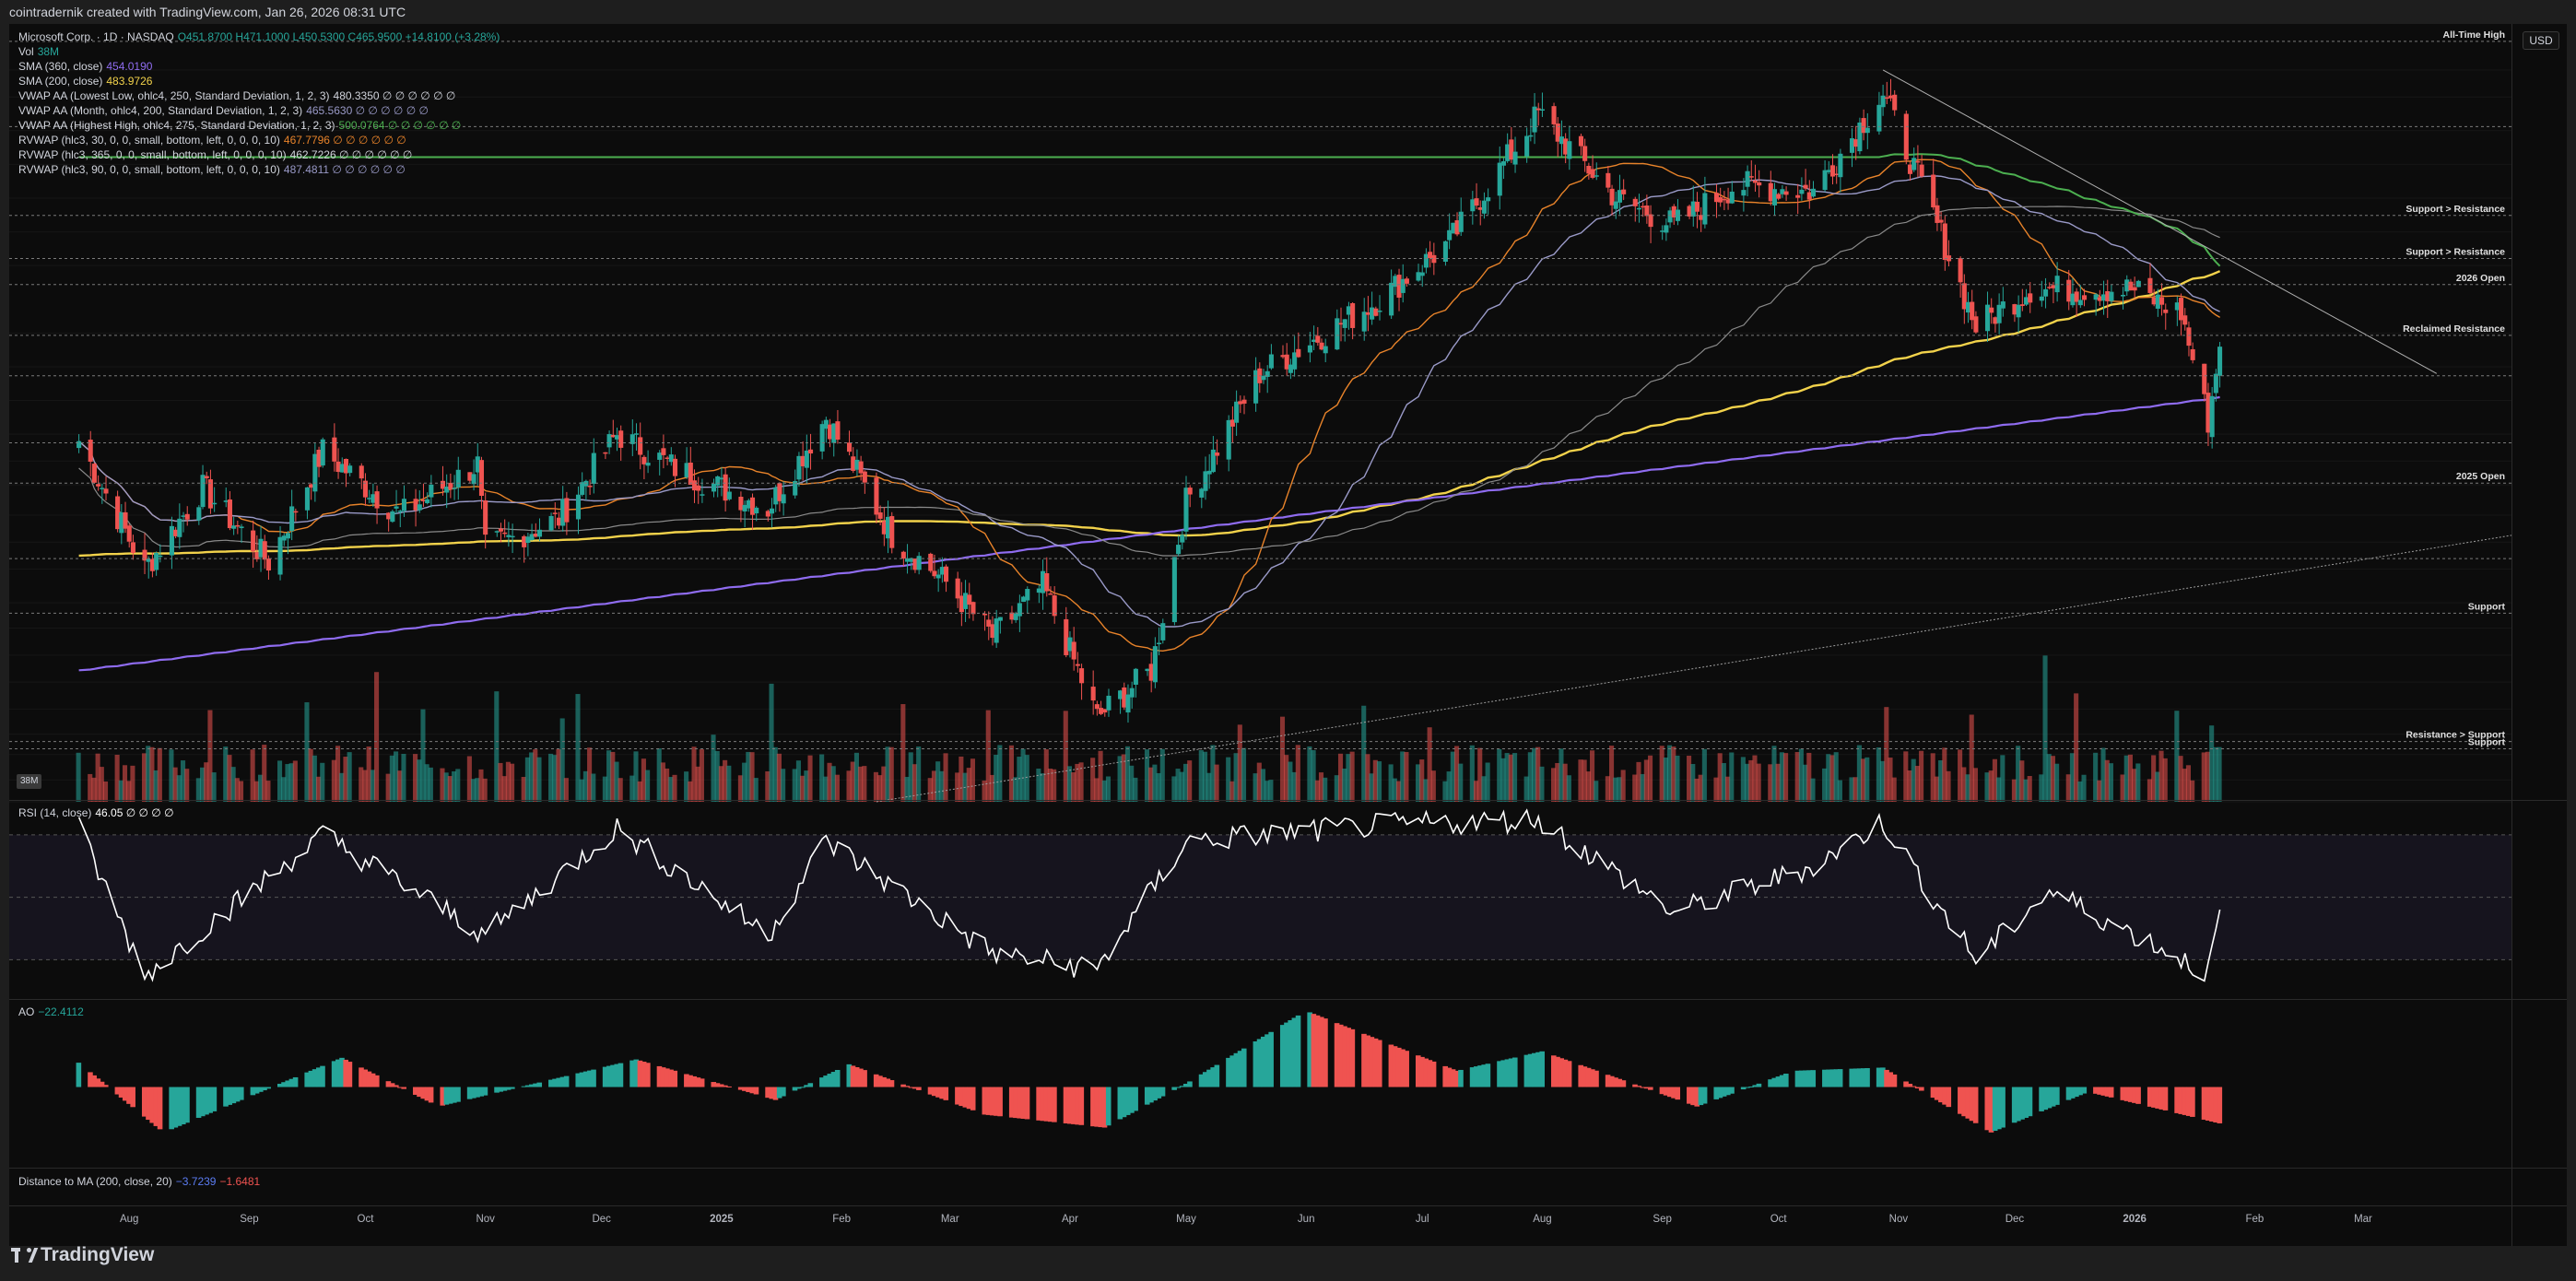  What do you see at coordinates (240, 1181) in the screenshot?
I see `legend-distance-value-2: −1.6481` at bounding box center [240, 1181].